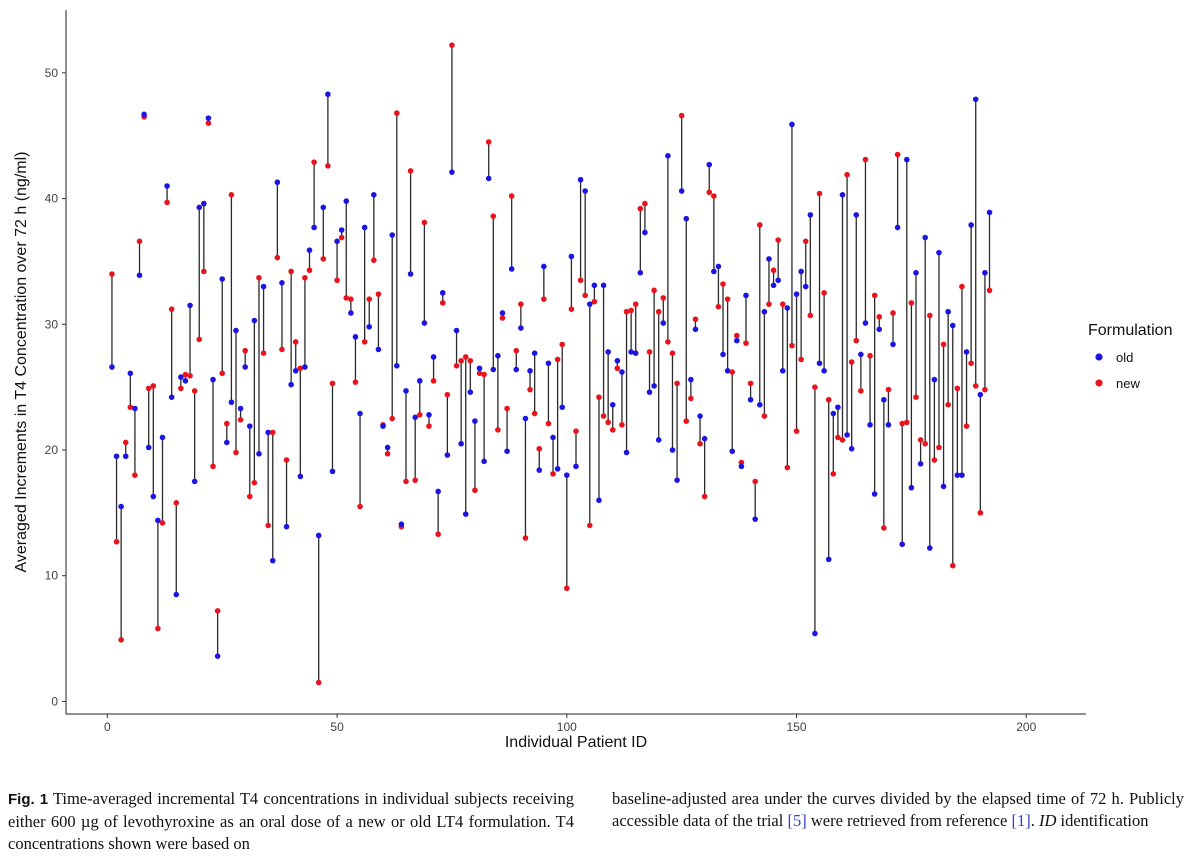 Image resolution: width=1200 pixels, height=864 pixels. Describe the element at coordinates (635, 353) in the screenshot. I see `patient-115-old-point` at that location.